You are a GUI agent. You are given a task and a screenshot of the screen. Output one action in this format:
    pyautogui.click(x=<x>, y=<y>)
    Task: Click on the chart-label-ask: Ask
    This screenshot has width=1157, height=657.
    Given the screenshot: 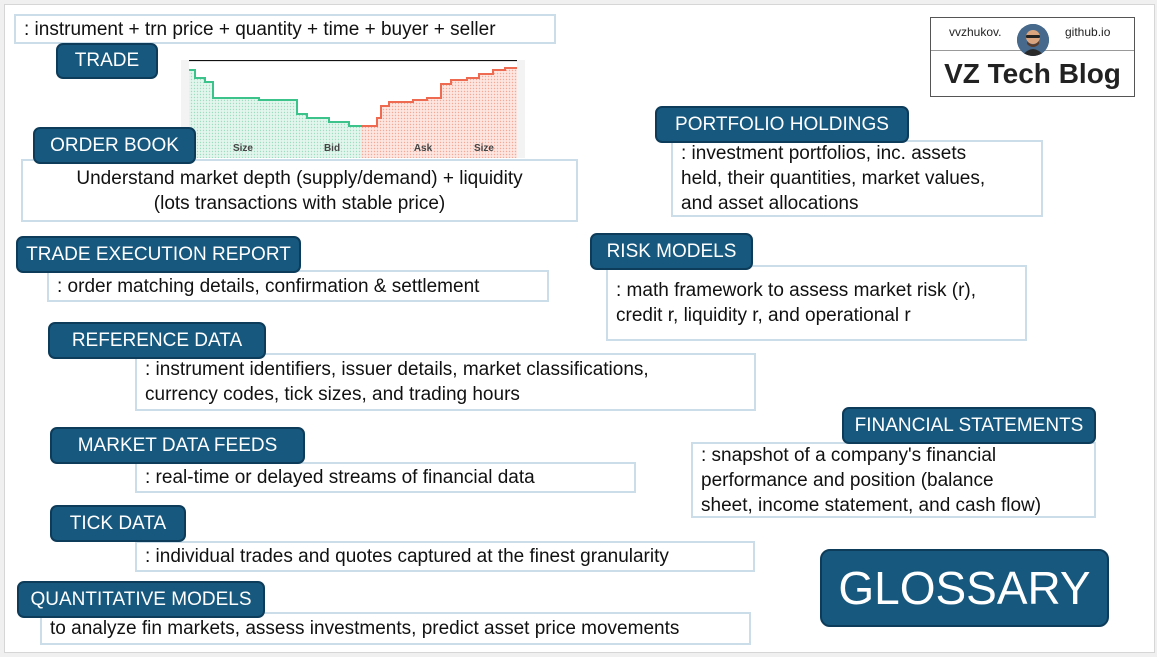 What is the action you would take?
    pyautogui.click(x=423, y=148)
    